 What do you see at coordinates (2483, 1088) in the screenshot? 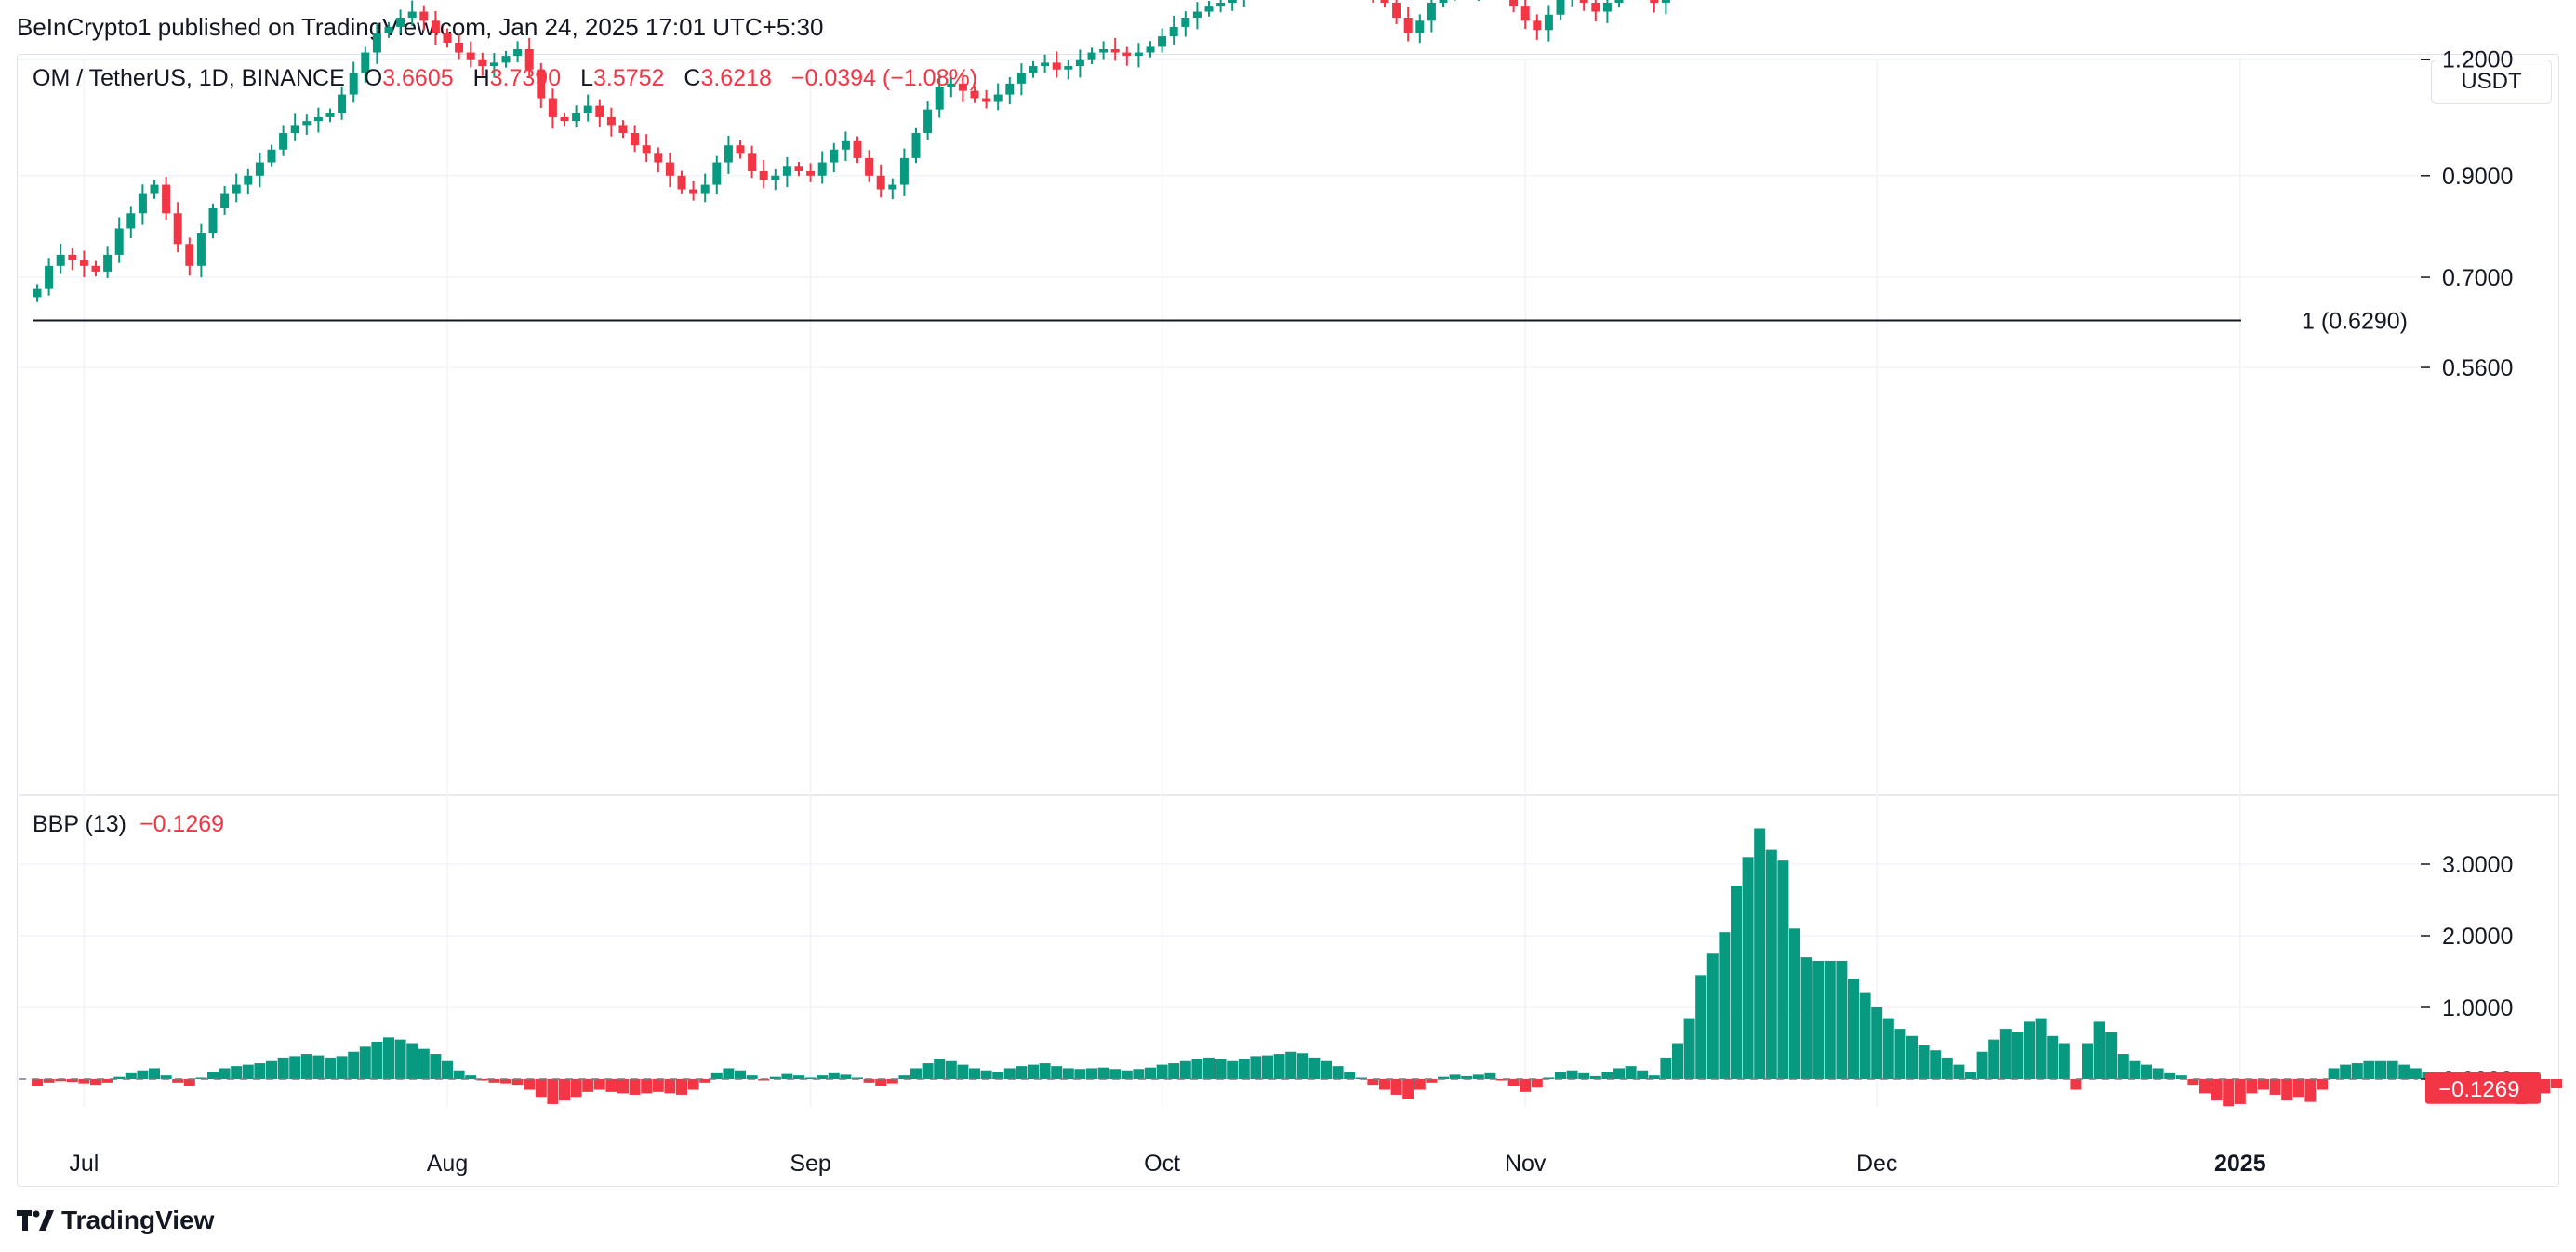
I see `indicator-value-badge` at bounding box center [2483, 1088].